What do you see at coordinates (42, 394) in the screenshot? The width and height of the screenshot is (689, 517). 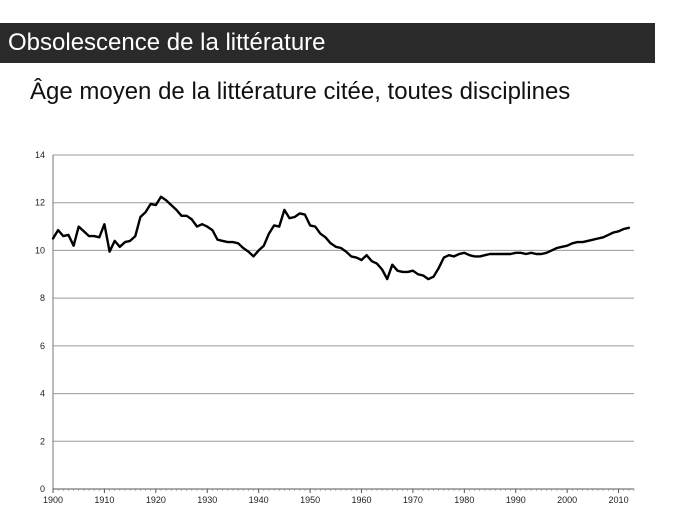 I see `y-tick-label: 4` at bounding box center [42, 394].